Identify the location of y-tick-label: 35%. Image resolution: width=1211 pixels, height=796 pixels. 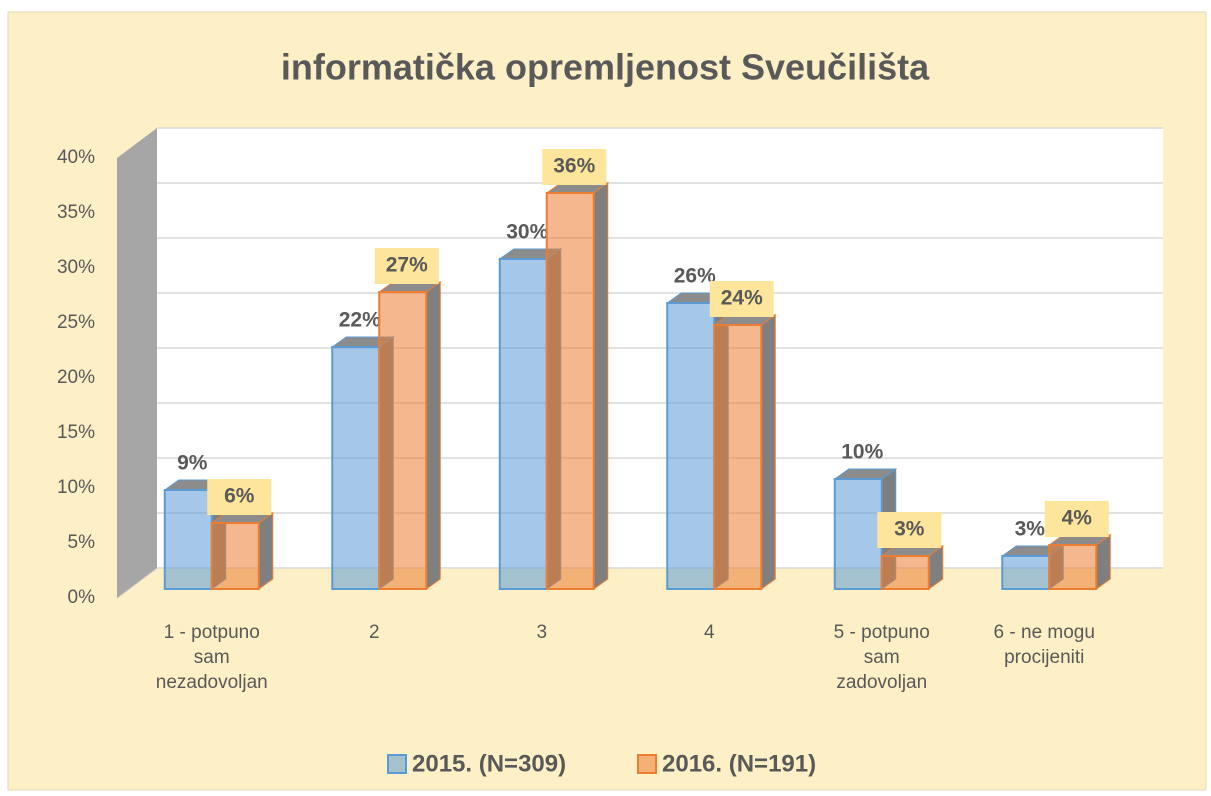
(76, 212).